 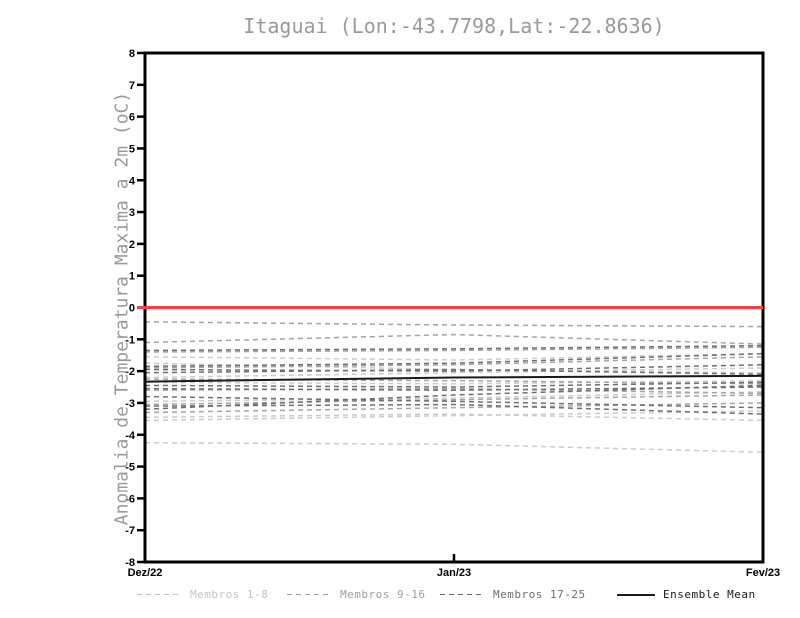 I want to click on y-tick-label: 2, so click(x=132, y=245).